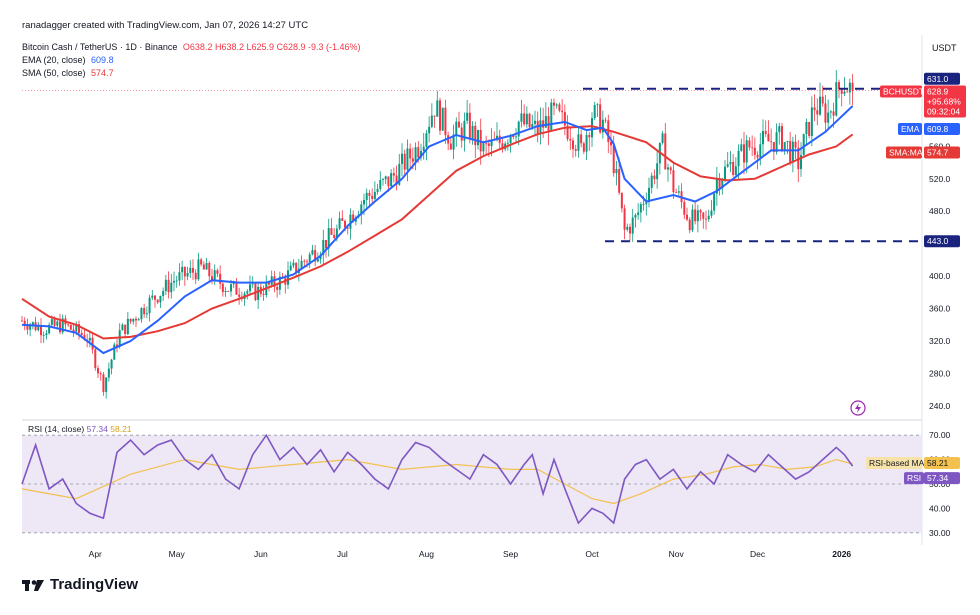  What do you see at coordinates (94, 584) in the screenshot?
I see `tradingview-brand: TradingView` at bounding box center [94, 584].